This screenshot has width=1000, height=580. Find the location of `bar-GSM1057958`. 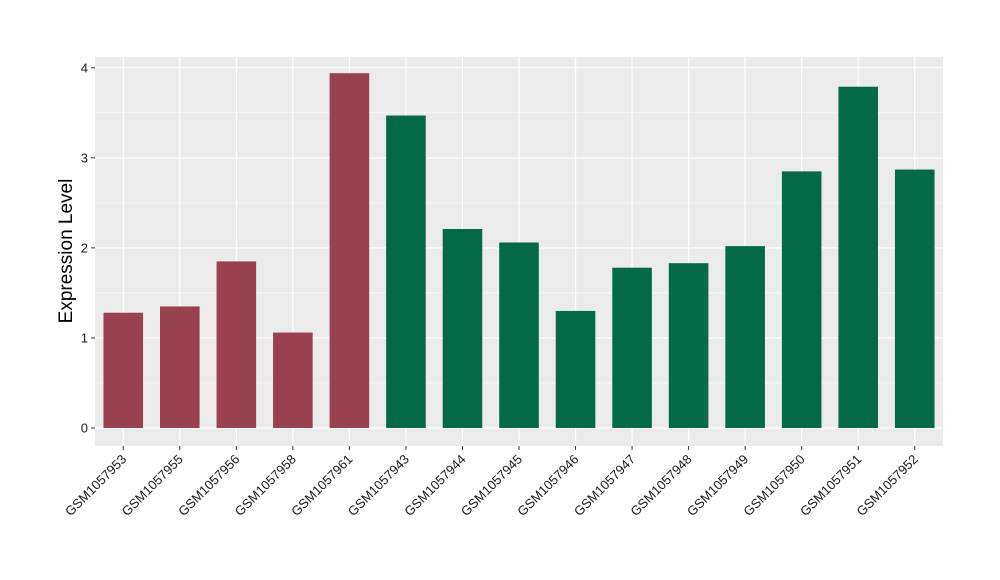

bar-GSM1057958 is located at coordinates (293, 380).